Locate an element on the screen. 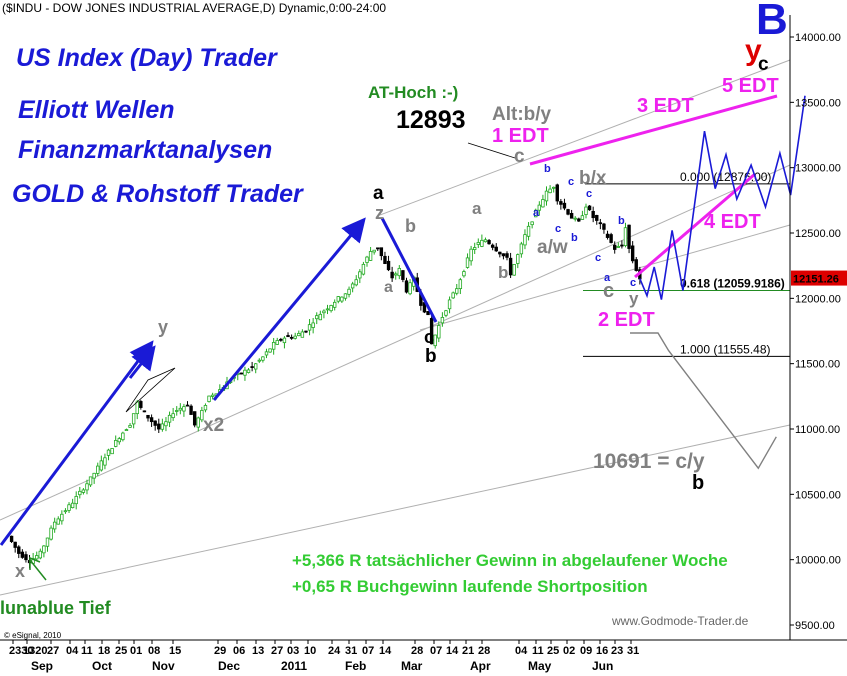  annotation-18: a is located at coordinates (378, 193).